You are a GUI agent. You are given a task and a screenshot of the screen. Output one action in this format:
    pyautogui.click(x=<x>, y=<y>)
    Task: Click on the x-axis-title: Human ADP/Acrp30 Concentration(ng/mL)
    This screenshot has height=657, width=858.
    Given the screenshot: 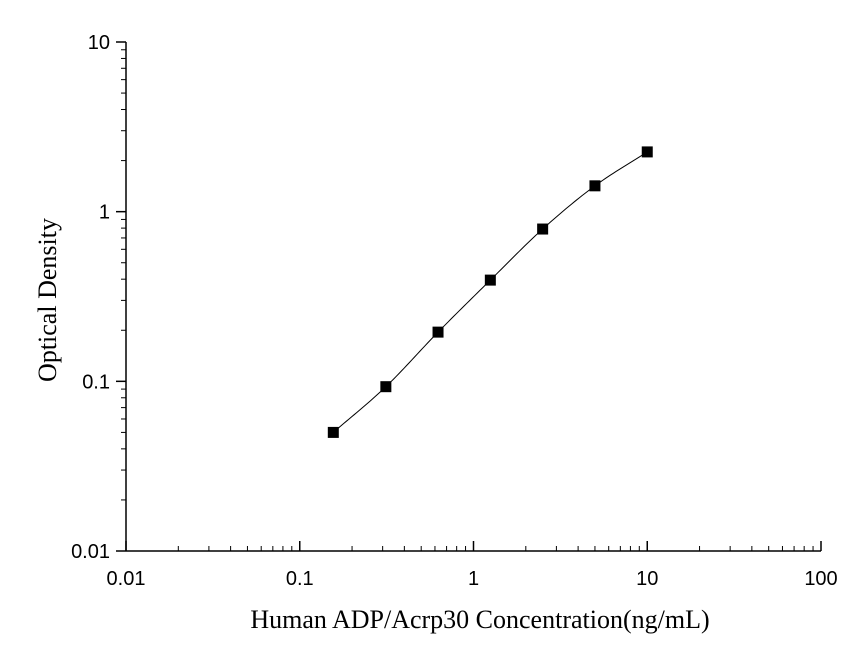 What is the action you would take?
    pyautogui.click(x=479, y=619)
    